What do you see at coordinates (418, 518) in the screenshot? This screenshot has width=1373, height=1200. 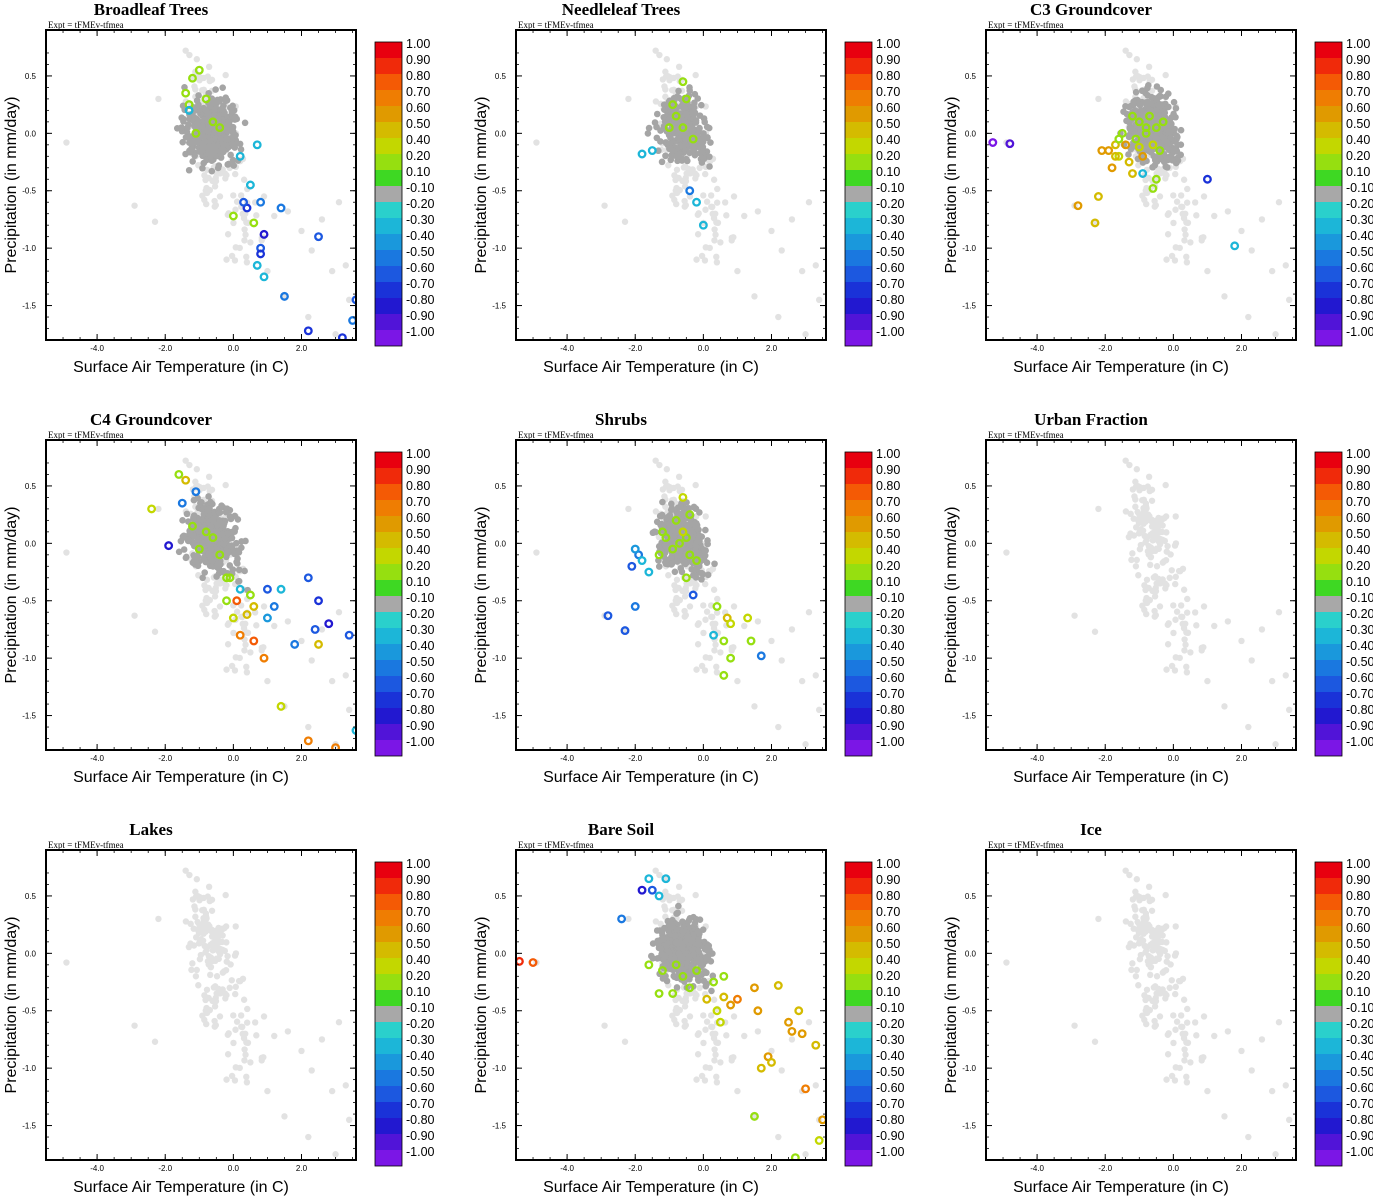 I see `colorbar-label: 0.60` at bounding box center [418, 518].